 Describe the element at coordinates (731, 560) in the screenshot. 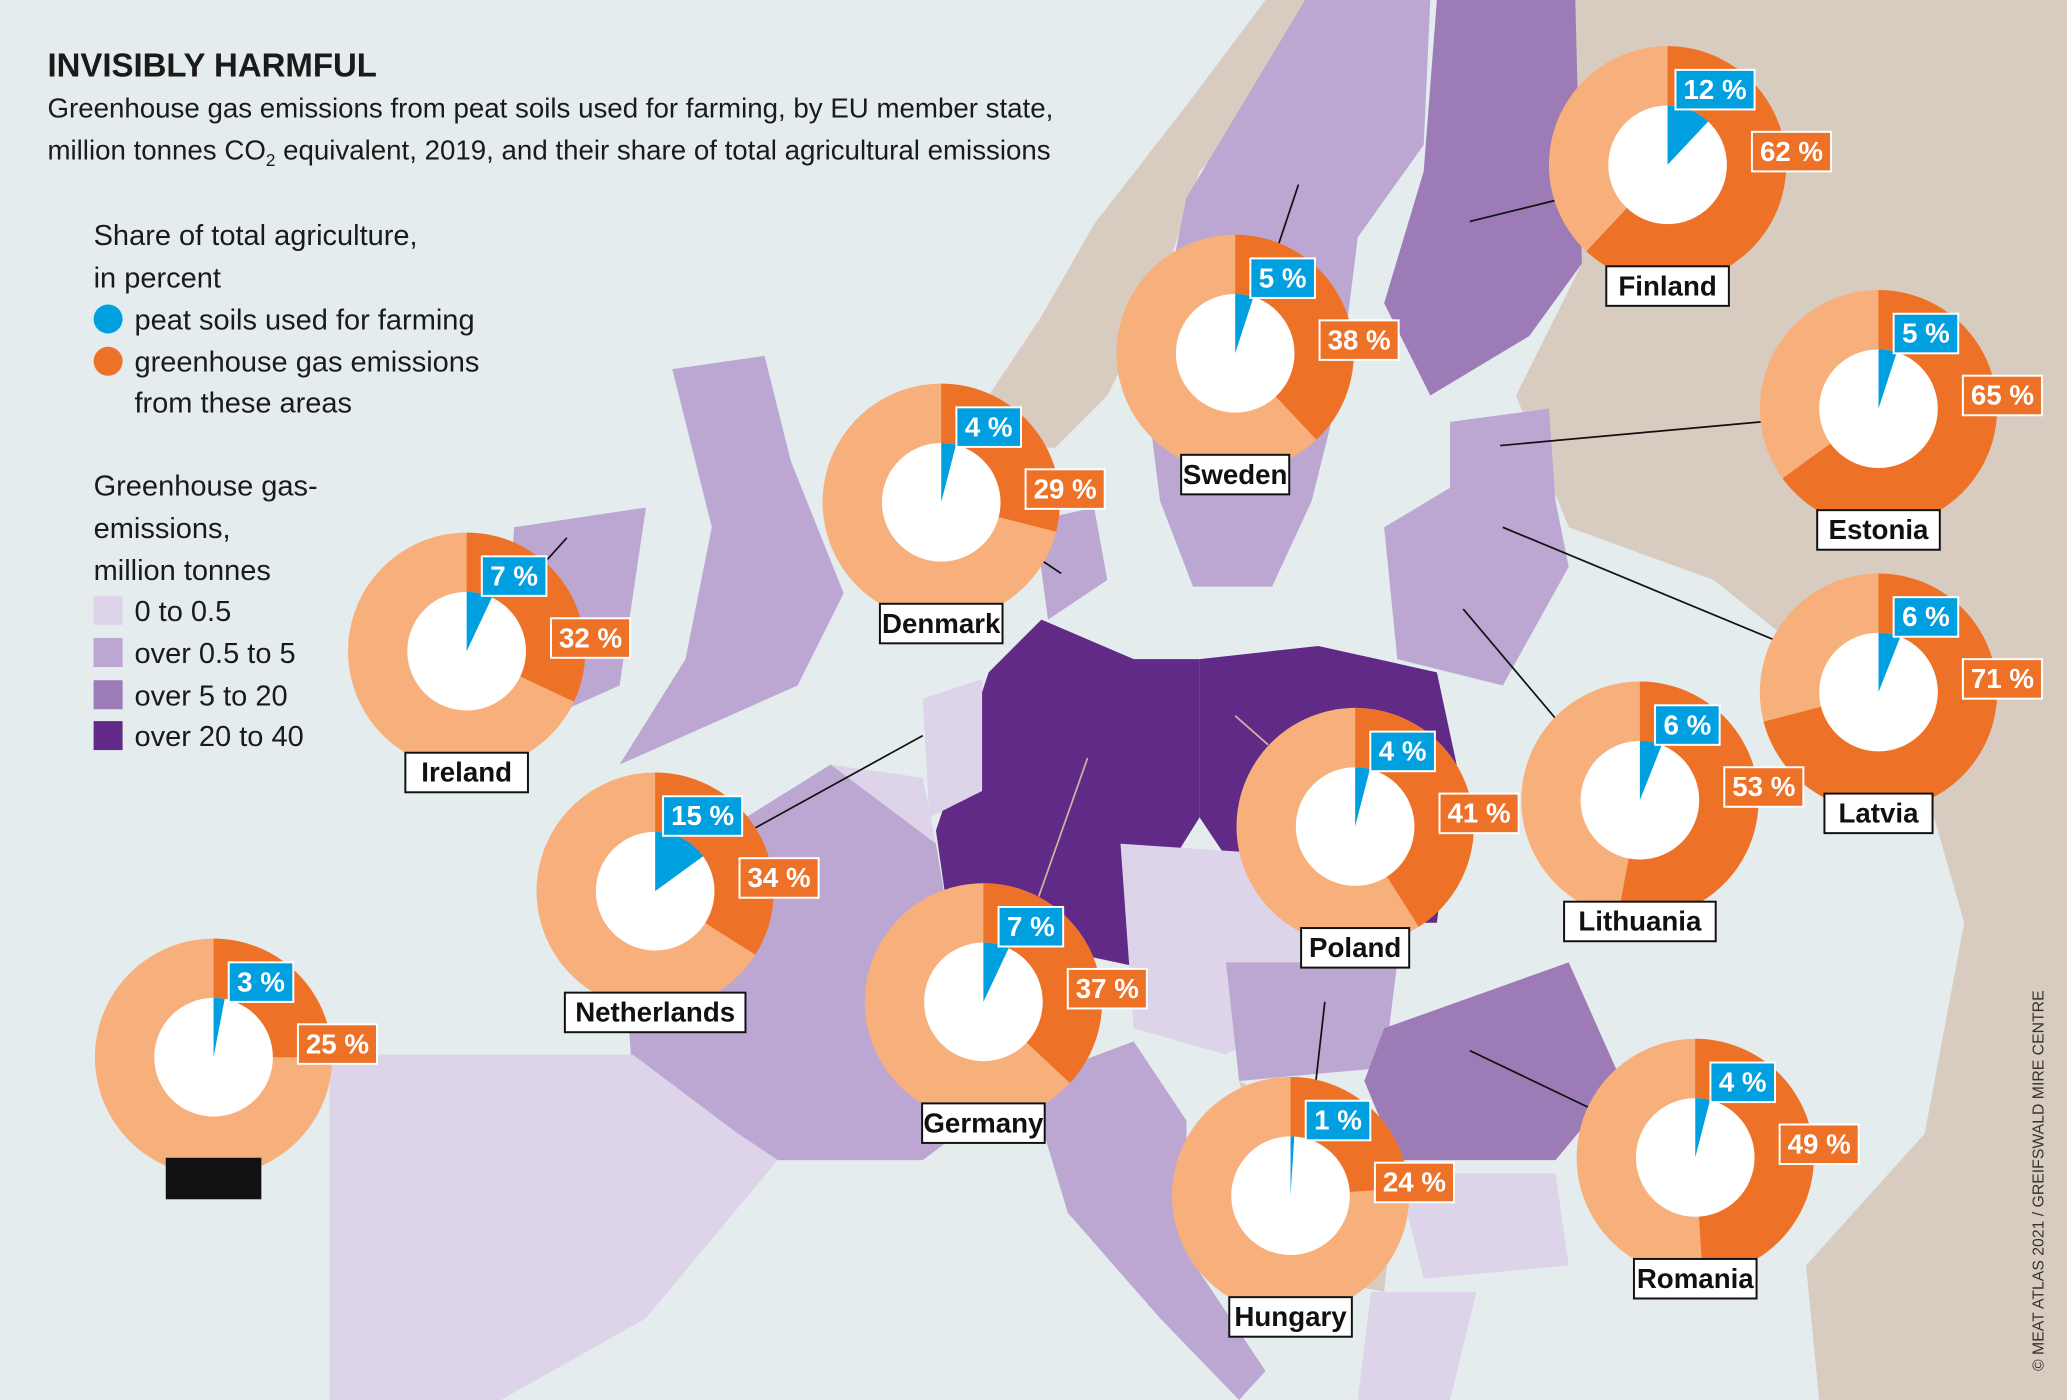

I see `country-uk` at that location.